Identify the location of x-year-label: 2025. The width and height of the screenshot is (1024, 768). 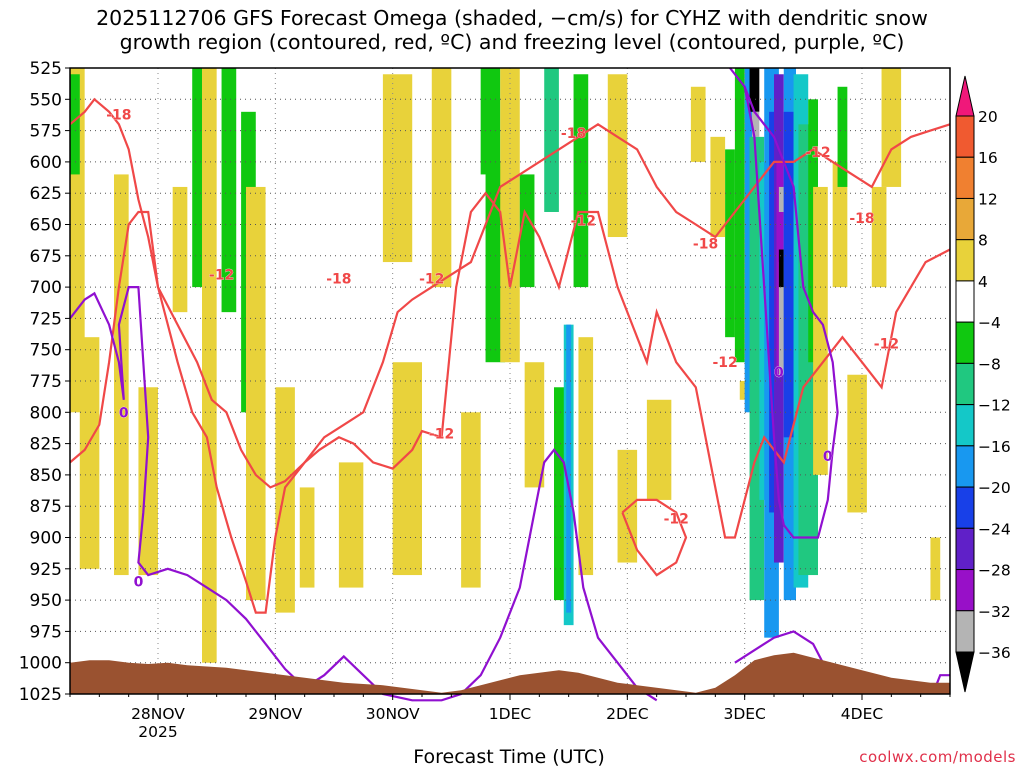
(157, 732).